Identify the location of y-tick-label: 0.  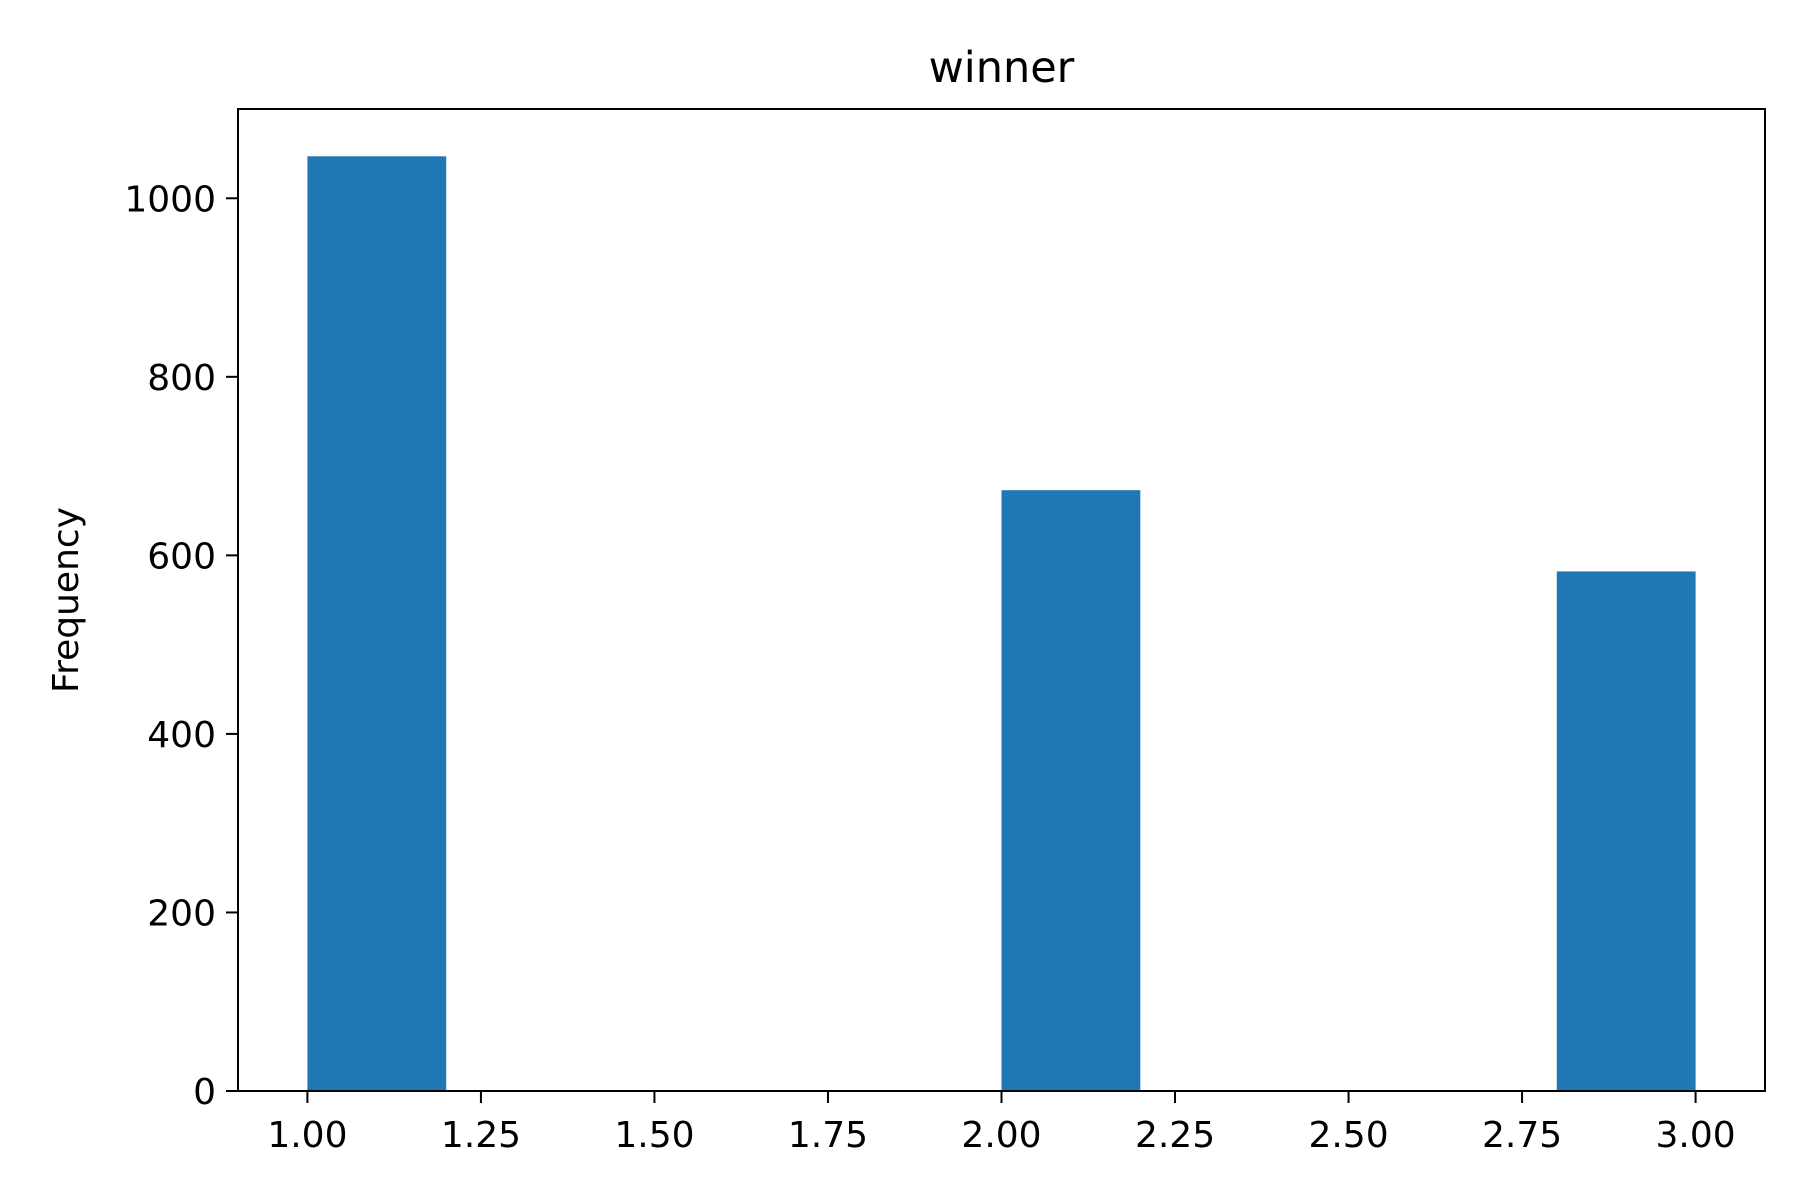
(204, 1092).